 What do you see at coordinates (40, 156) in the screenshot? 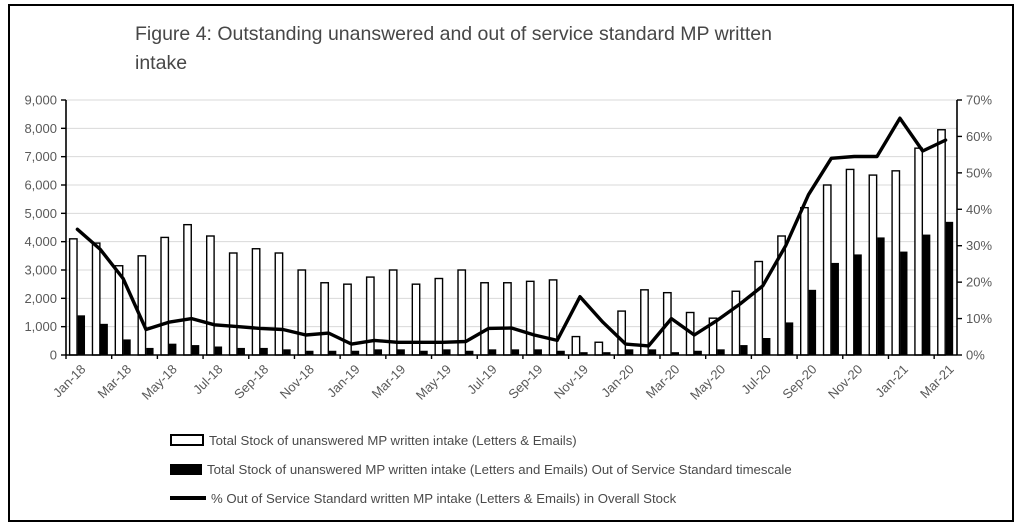
I see `y-axis-label: 7,000` at bounding box center [40, 156].